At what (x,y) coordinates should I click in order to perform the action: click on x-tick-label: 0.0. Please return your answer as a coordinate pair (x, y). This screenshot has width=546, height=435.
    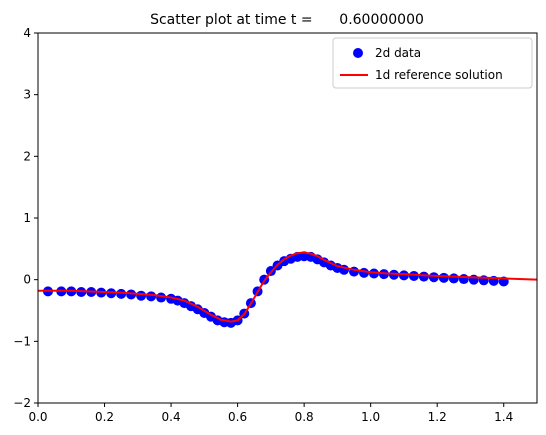
    Looking at the image, I should click on (37, 417).